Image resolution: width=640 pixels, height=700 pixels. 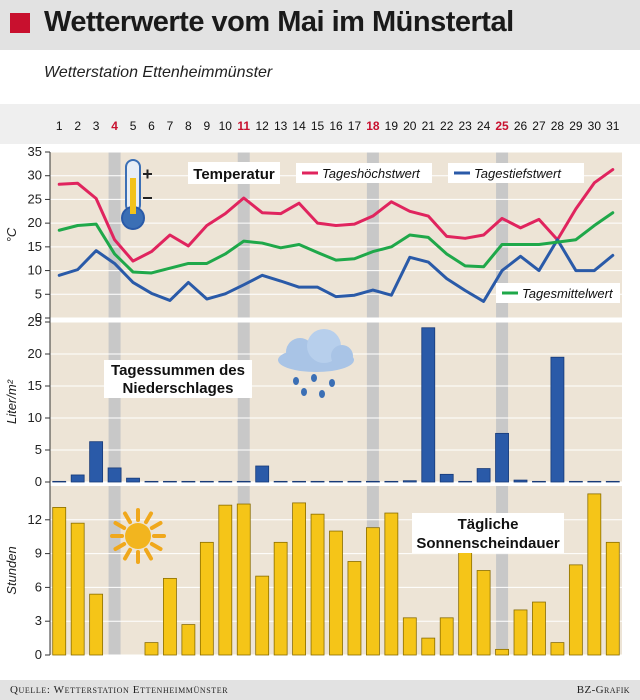 What do you see at coordinates (316, 363) in the screenshot?
I see `rain-cloud-icon` at bounding box center [316, 363].